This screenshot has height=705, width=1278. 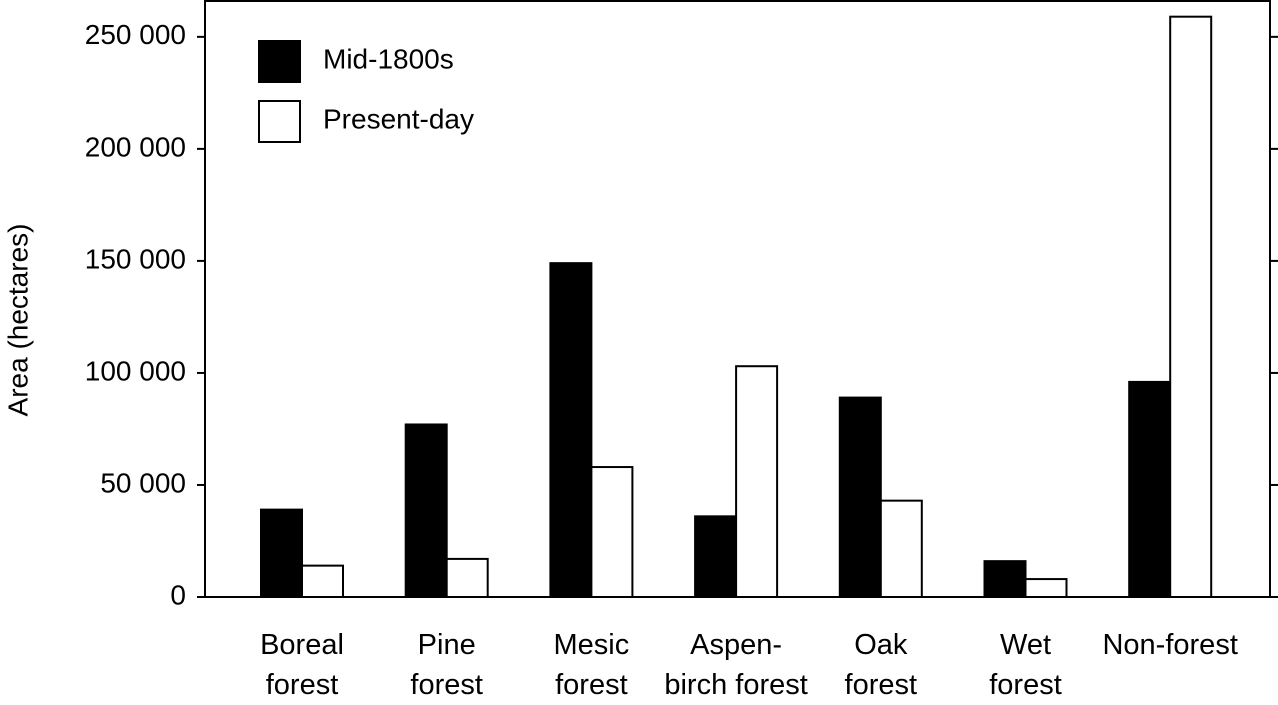 What do you see at coordinates (143, 482) in the screenshot?
I see `y-tick-label: 50 000` at bounding box center [143, 482].